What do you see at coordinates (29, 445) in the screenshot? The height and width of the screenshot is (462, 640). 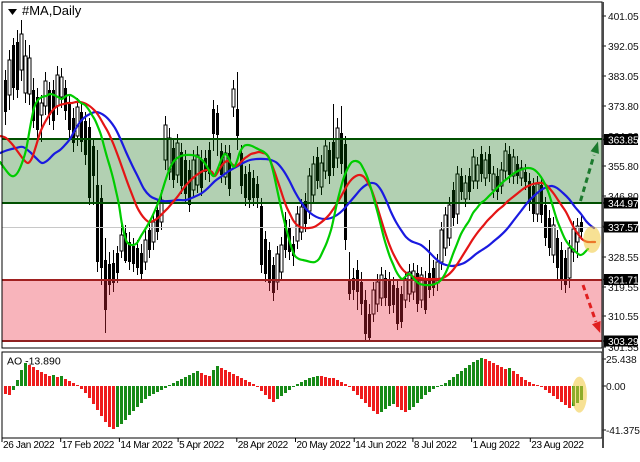 I see `svg-text: 26 Jan 2022` at bounding box center [29, 445].